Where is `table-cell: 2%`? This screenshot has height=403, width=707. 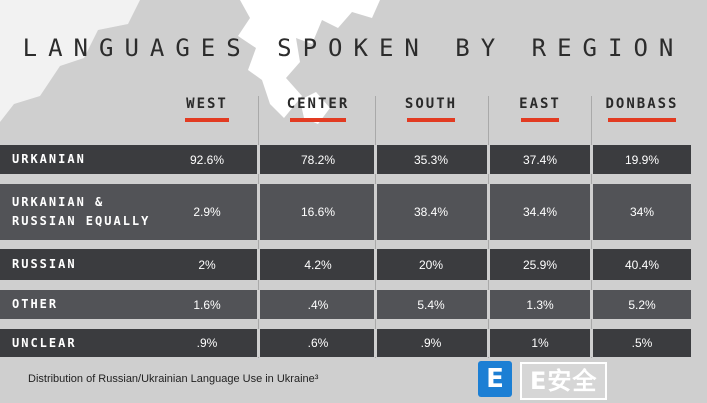 table-cell: 2% is located at coordinates (207, 264).